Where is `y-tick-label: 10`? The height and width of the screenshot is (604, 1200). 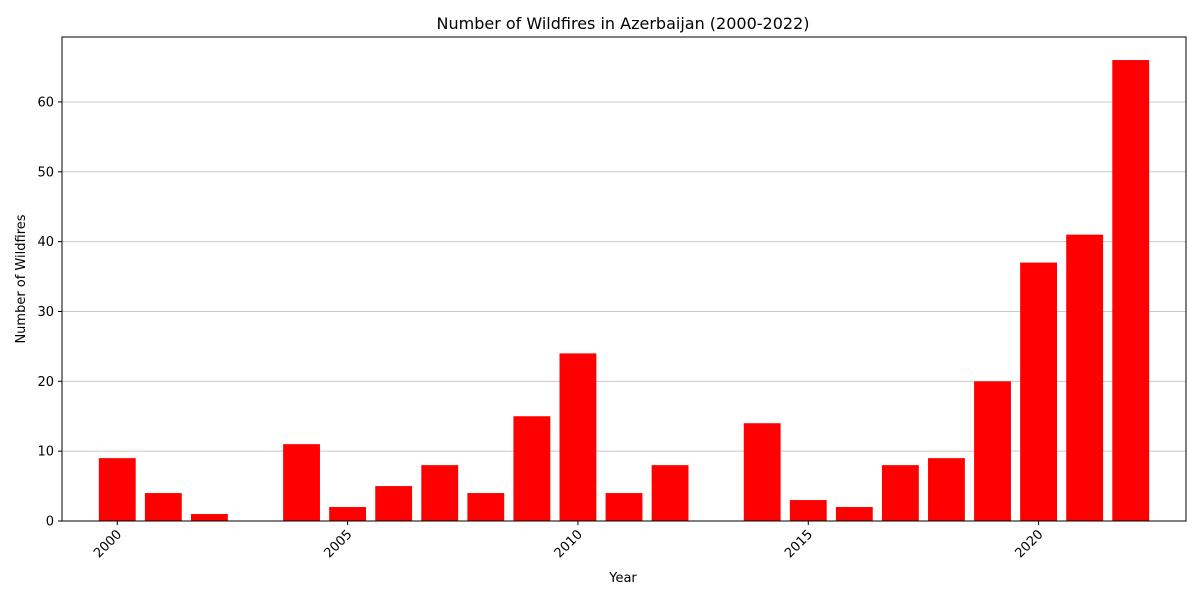 y-tick-label: 10 is located at coordinates (45, 452).